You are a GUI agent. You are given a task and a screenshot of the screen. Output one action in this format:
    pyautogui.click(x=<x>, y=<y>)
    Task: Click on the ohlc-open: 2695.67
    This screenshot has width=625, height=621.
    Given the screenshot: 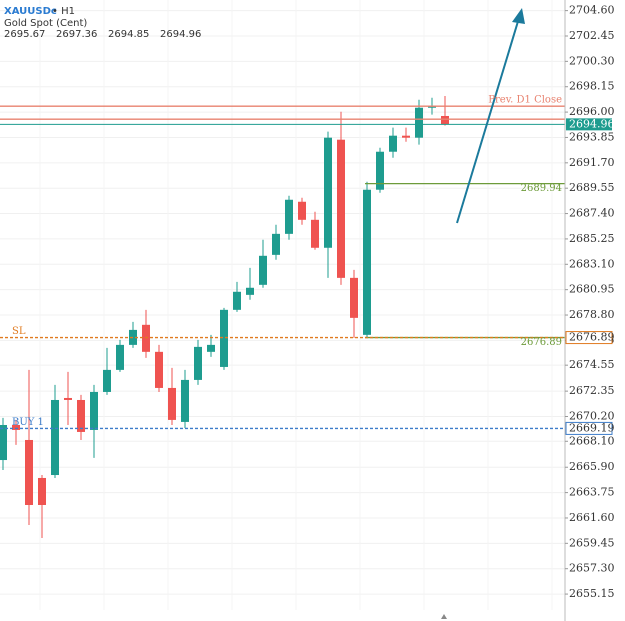 What is the action you would take?
    pyautogui.click(x=24, y=34)
    